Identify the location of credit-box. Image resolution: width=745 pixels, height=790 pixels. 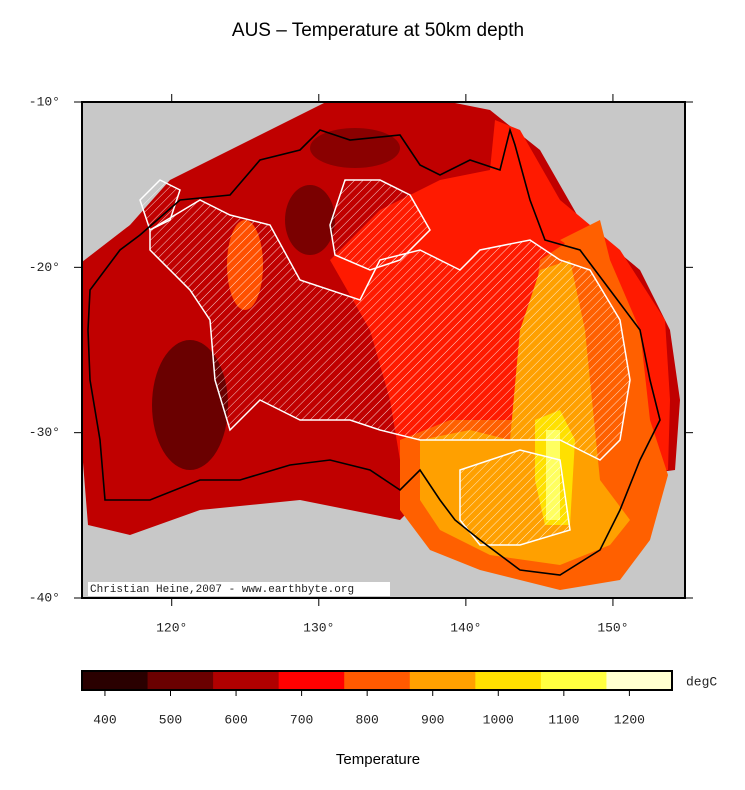
(239, 589).